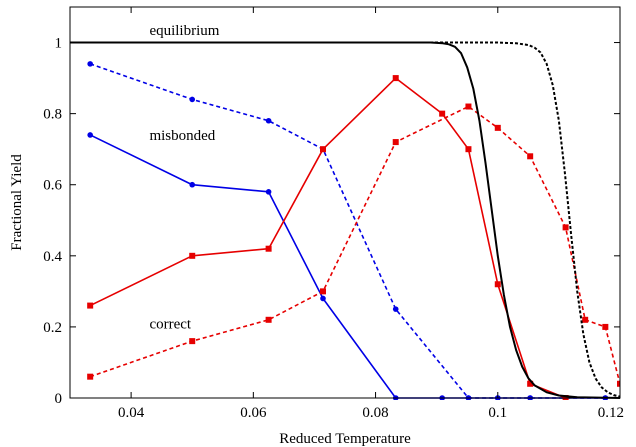 This screenshot has width=636, height=447. I want to click on y-tick-label: 0.6, so click(52, 186).